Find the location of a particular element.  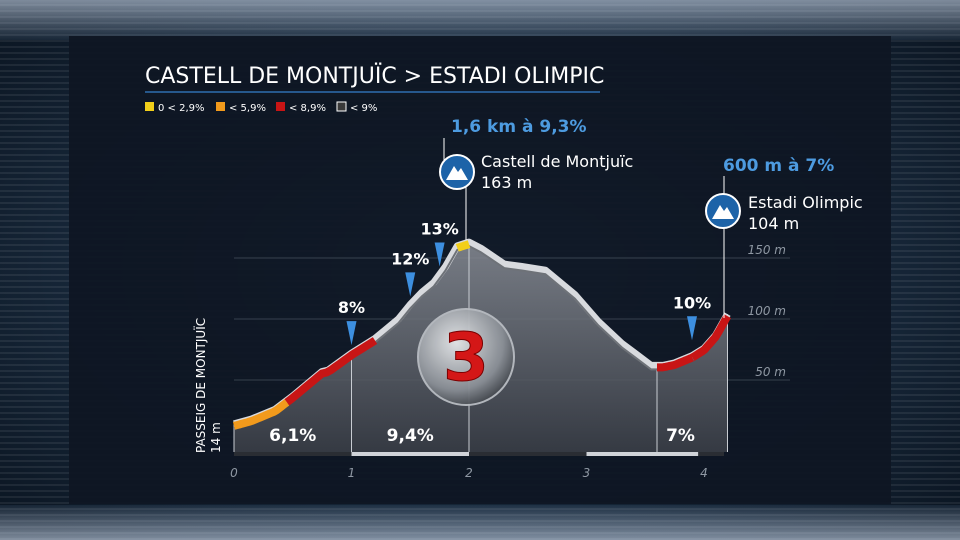

legend-label-red: < 8,9% is located at coordinates (307, 108).